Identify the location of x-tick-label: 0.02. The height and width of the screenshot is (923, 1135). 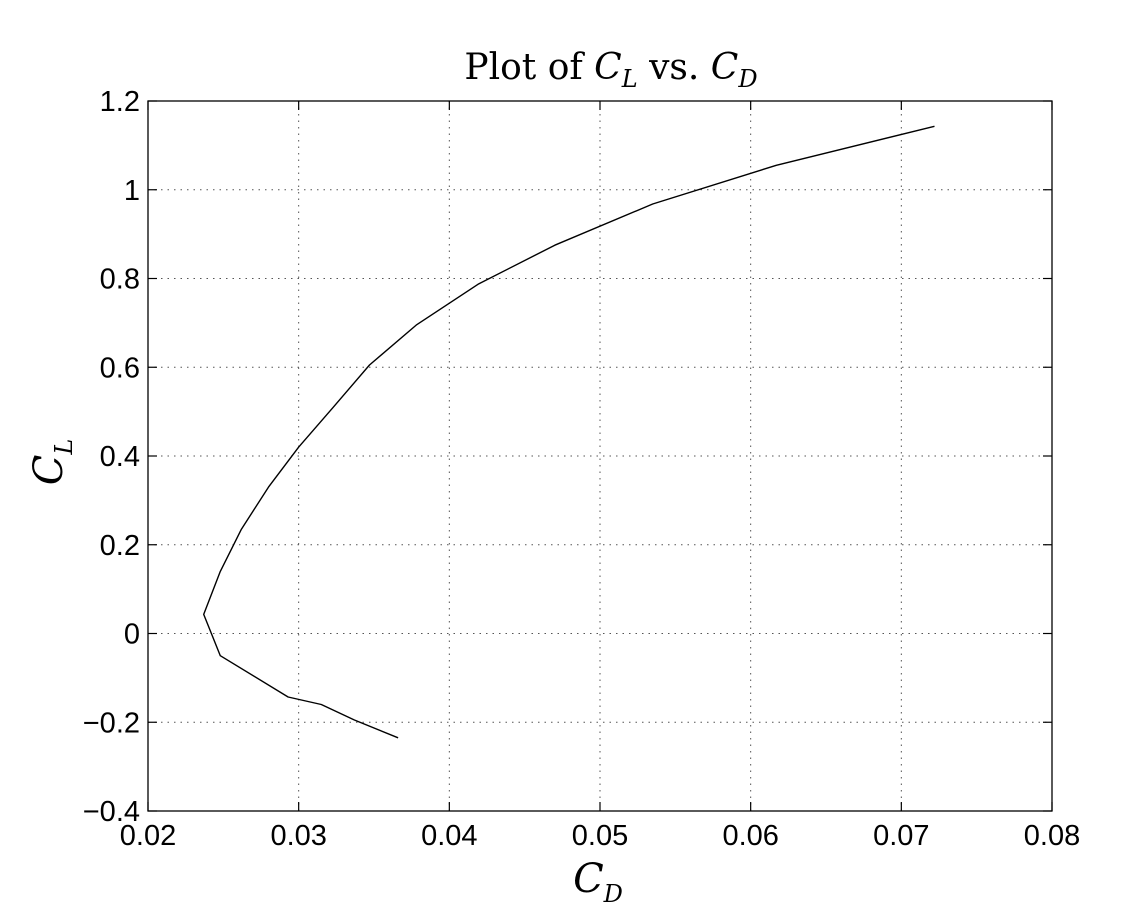
(148, 836).